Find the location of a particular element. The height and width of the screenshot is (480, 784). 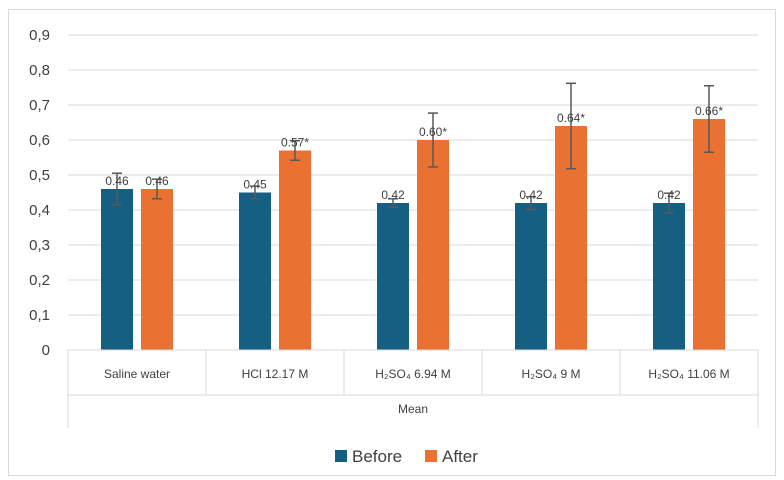

category-label: H₂SO₄ 9 M is located at coordinates (551, 374).